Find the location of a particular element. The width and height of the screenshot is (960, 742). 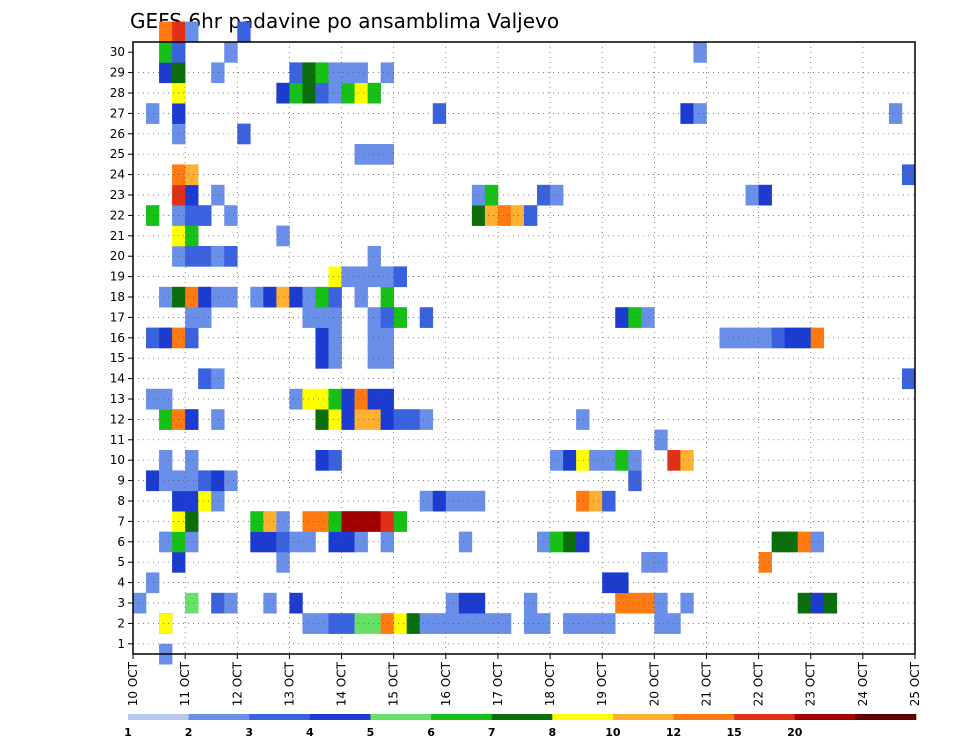

y-tick-label: 2 is located at coordinates (121, 623).